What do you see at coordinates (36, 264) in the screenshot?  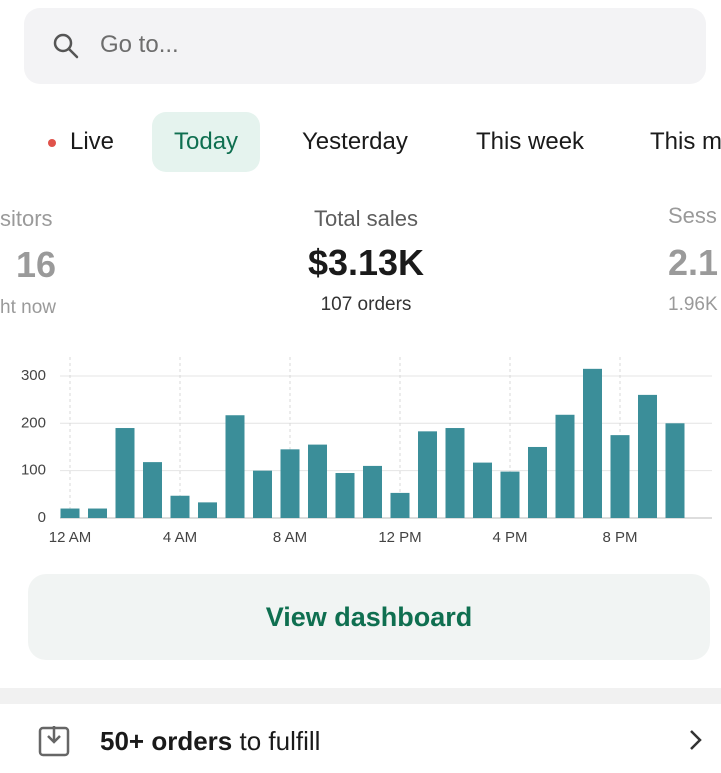 I see `metric-value: 16` at bounding box center [36, 264].